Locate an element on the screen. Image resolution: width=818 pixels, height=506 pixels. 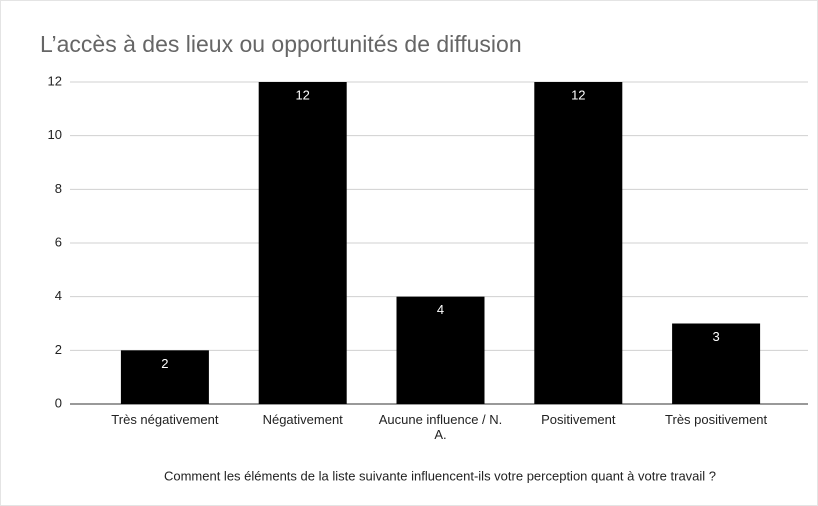
y-tick-label: 10 is located at coordinates (55, 134).